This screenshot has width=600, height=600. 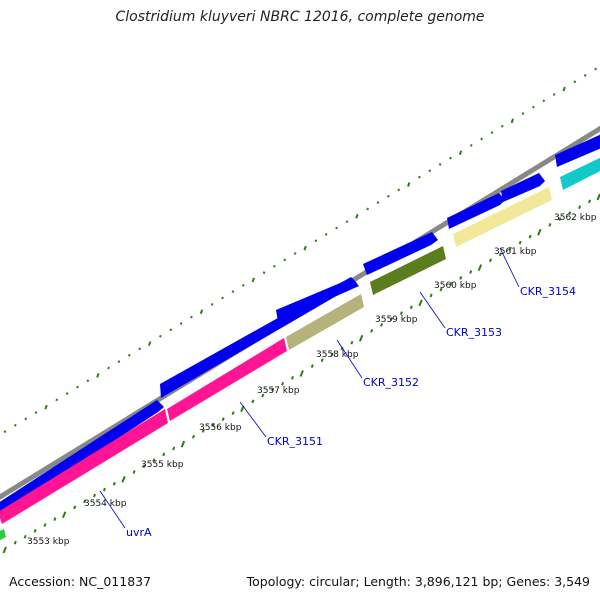 I want to click on gene-label-CKR_3154: CKR_3154, so click(x=548, y=291).